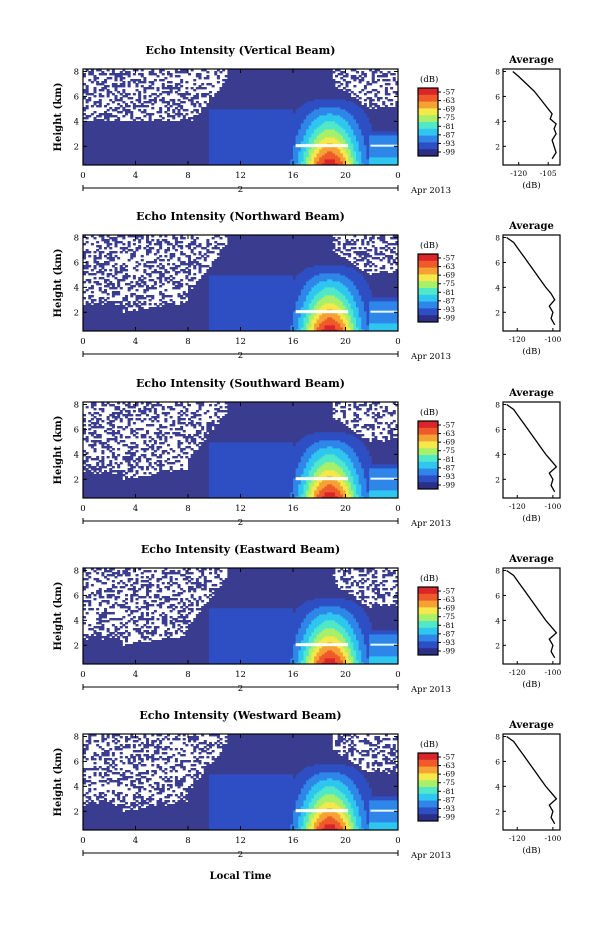  I want to click on panel-title: Echo Intensity (Eastward Beam), so click(240, 549).